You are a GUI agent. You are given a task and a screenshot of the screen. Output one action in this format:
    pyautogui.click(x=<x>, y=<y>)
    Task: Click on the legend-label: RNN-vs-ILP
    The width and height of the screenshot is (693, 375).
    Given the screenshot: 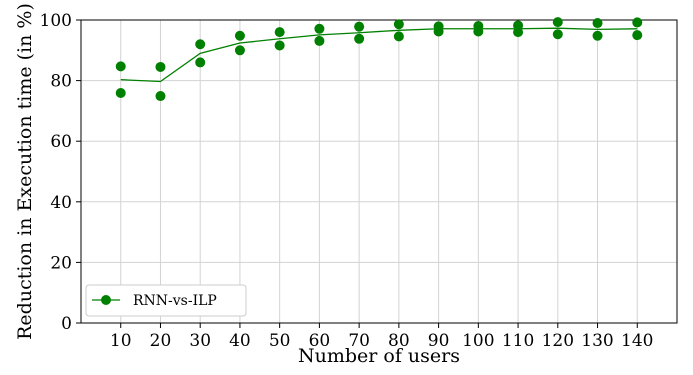 What is the action you would take?
    pyautogui.click(x=175, y=301)
    